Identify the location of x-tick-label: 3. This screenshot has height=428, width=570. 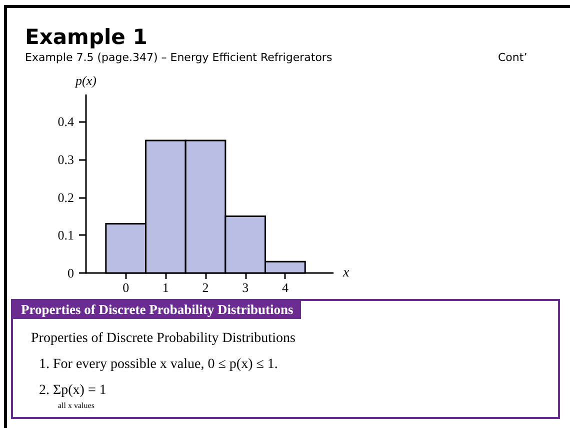
(245, 287).